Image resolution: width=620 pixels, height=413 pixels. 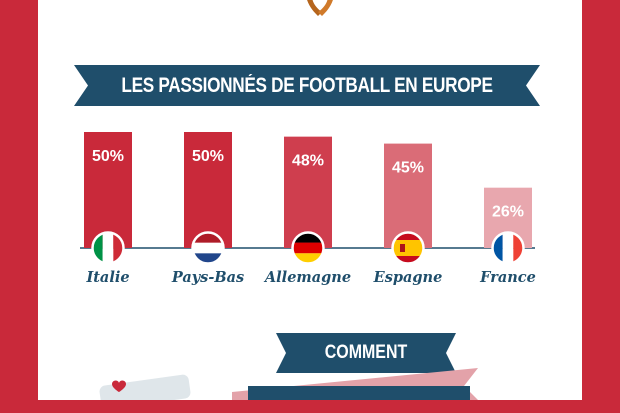 What do you see at coordinates (107, 277) in the screenshot?
I see `category-label: Italie` at bounding box center [107, 277].